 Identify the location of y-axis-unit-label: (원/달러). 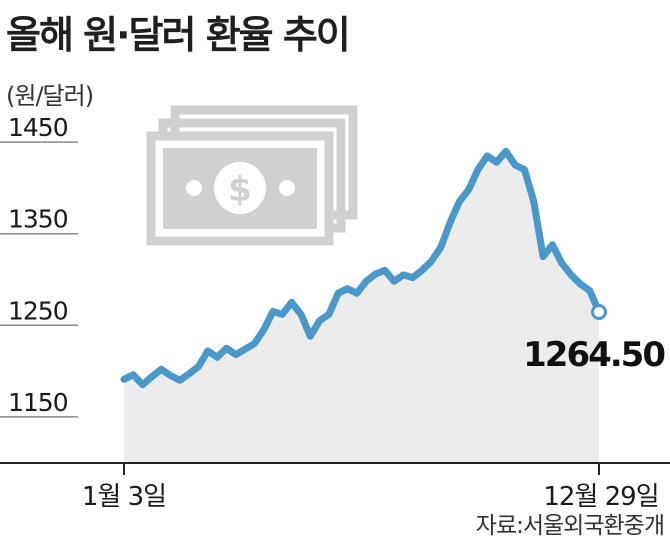
(50, 96).